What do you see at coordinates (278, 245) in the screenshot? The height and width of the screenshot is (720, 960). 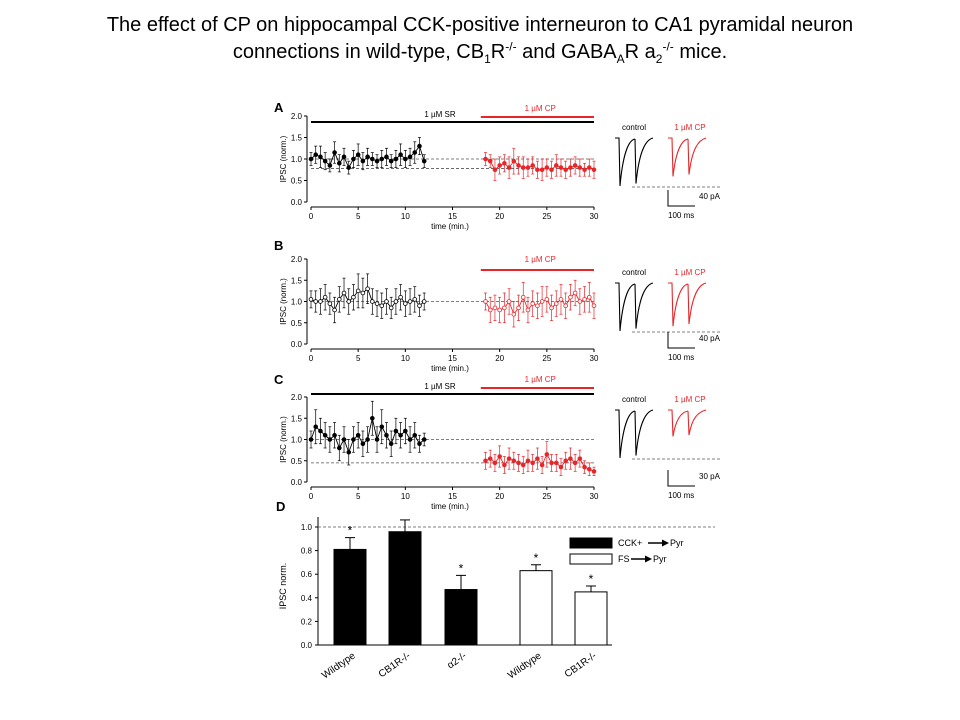 I see `panel-letter: B` at bounding box center [278, 245].